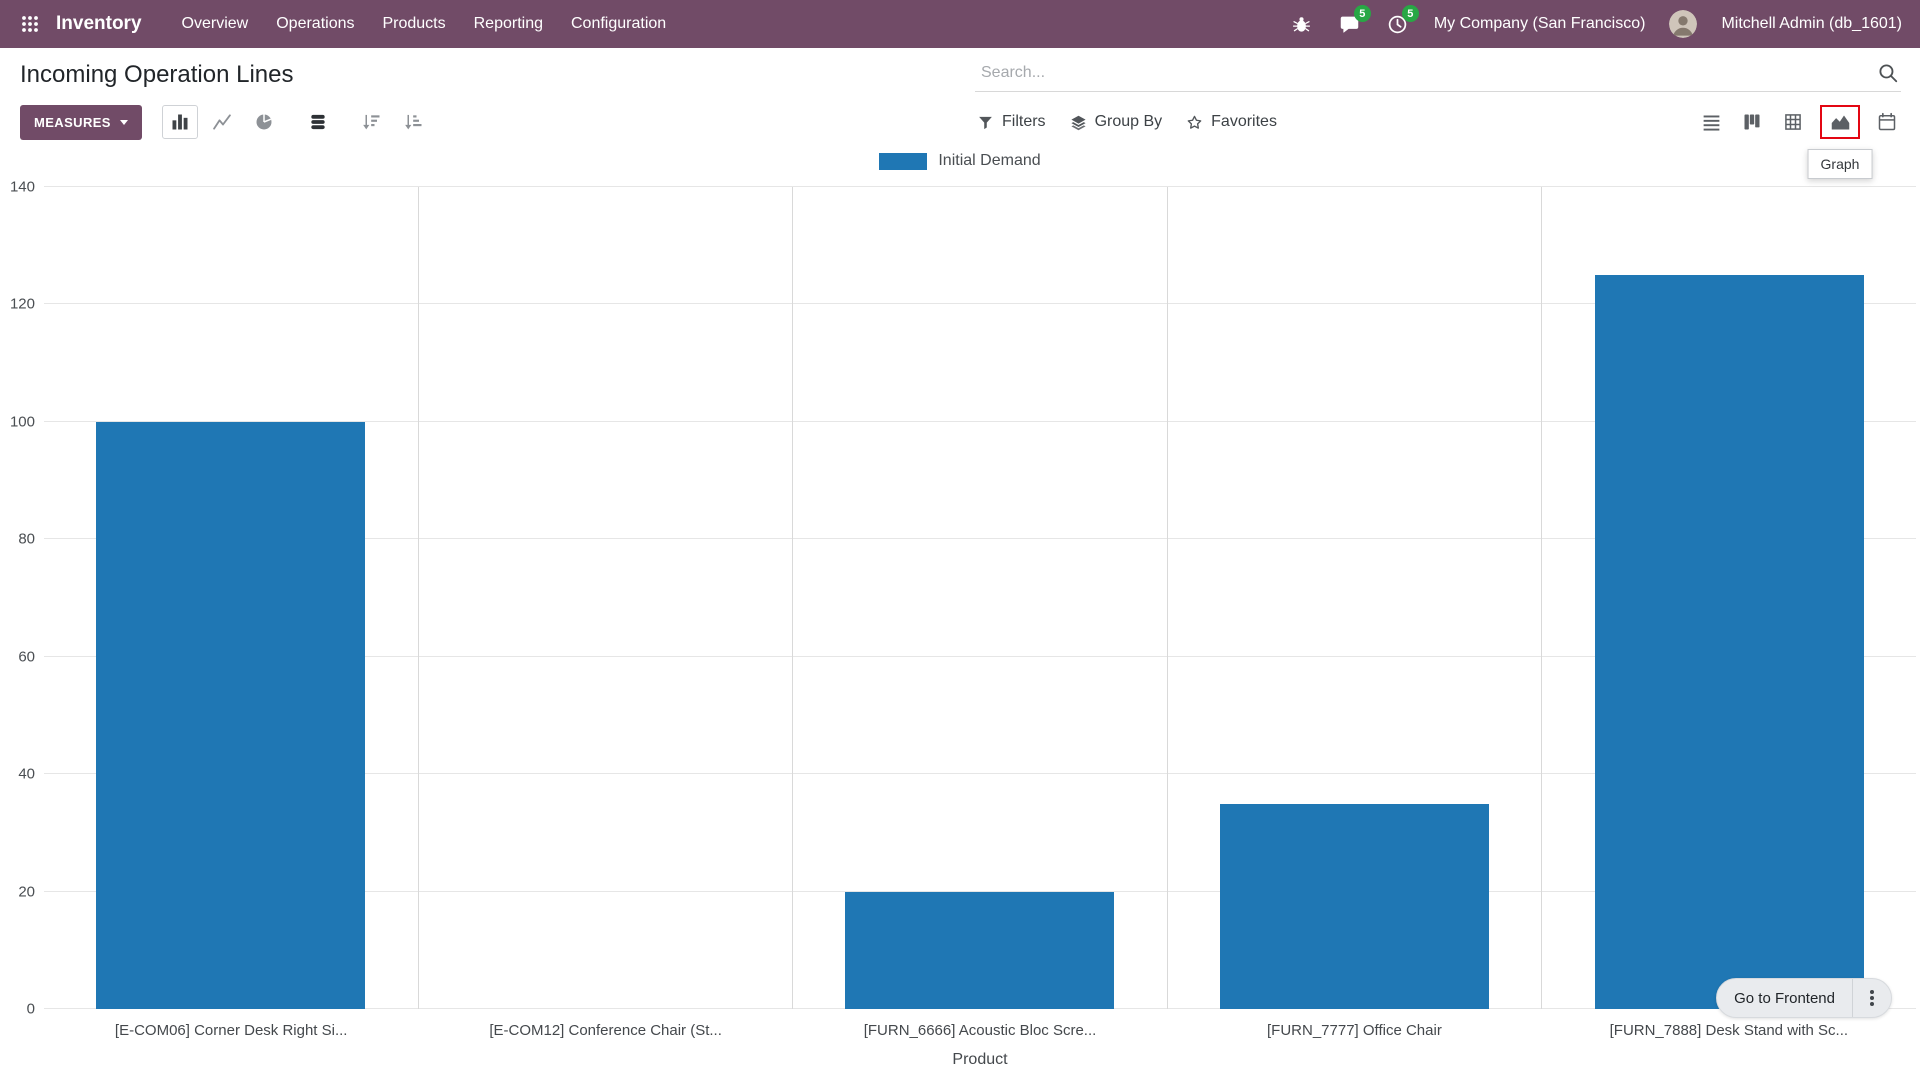 The image size is (1920, 1080). I want to click on graph-view-icon, so click(1840, 122).